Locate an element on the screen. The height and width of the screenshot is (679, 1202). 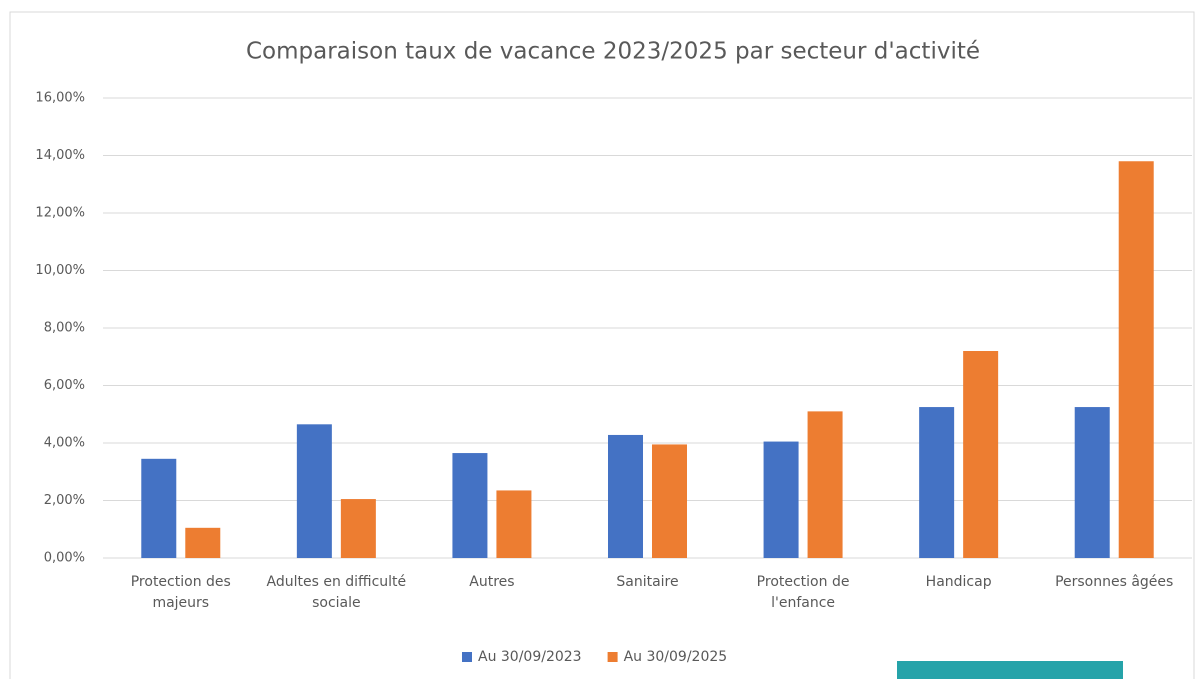
x-tick-label: Handicap is located at coordinates (958, 582).